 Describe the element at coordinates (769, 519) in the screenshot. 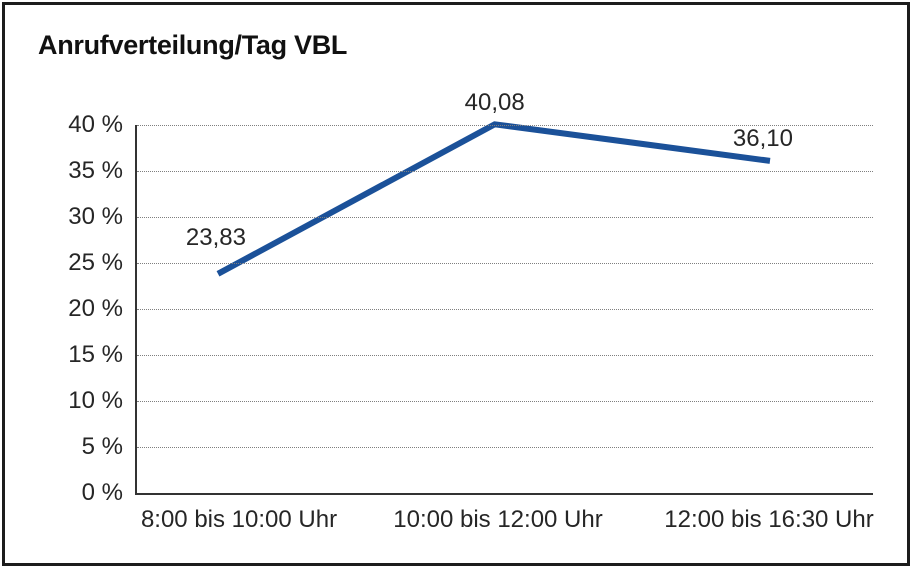

I see `x-category-label-2: 12:00 bis 16:30 Uhr` at that location.